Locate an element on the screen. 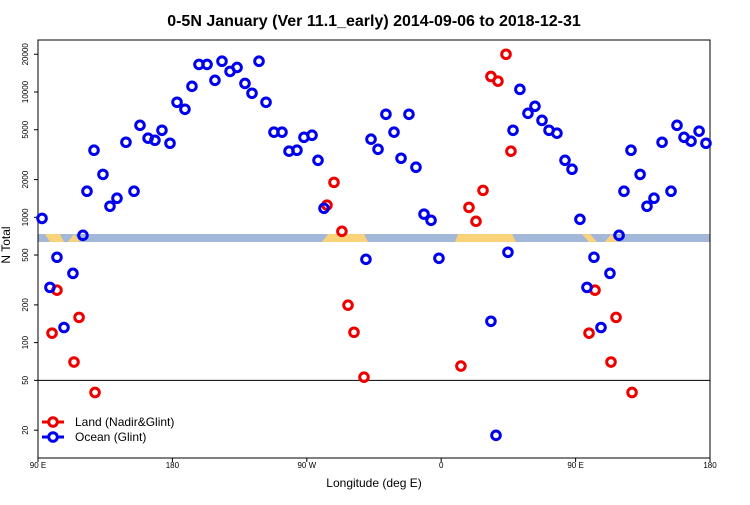 Image resolution: width=750 pixels, height=505 pixels. x-tick-label: 0 is located at coordinates (441, 465).